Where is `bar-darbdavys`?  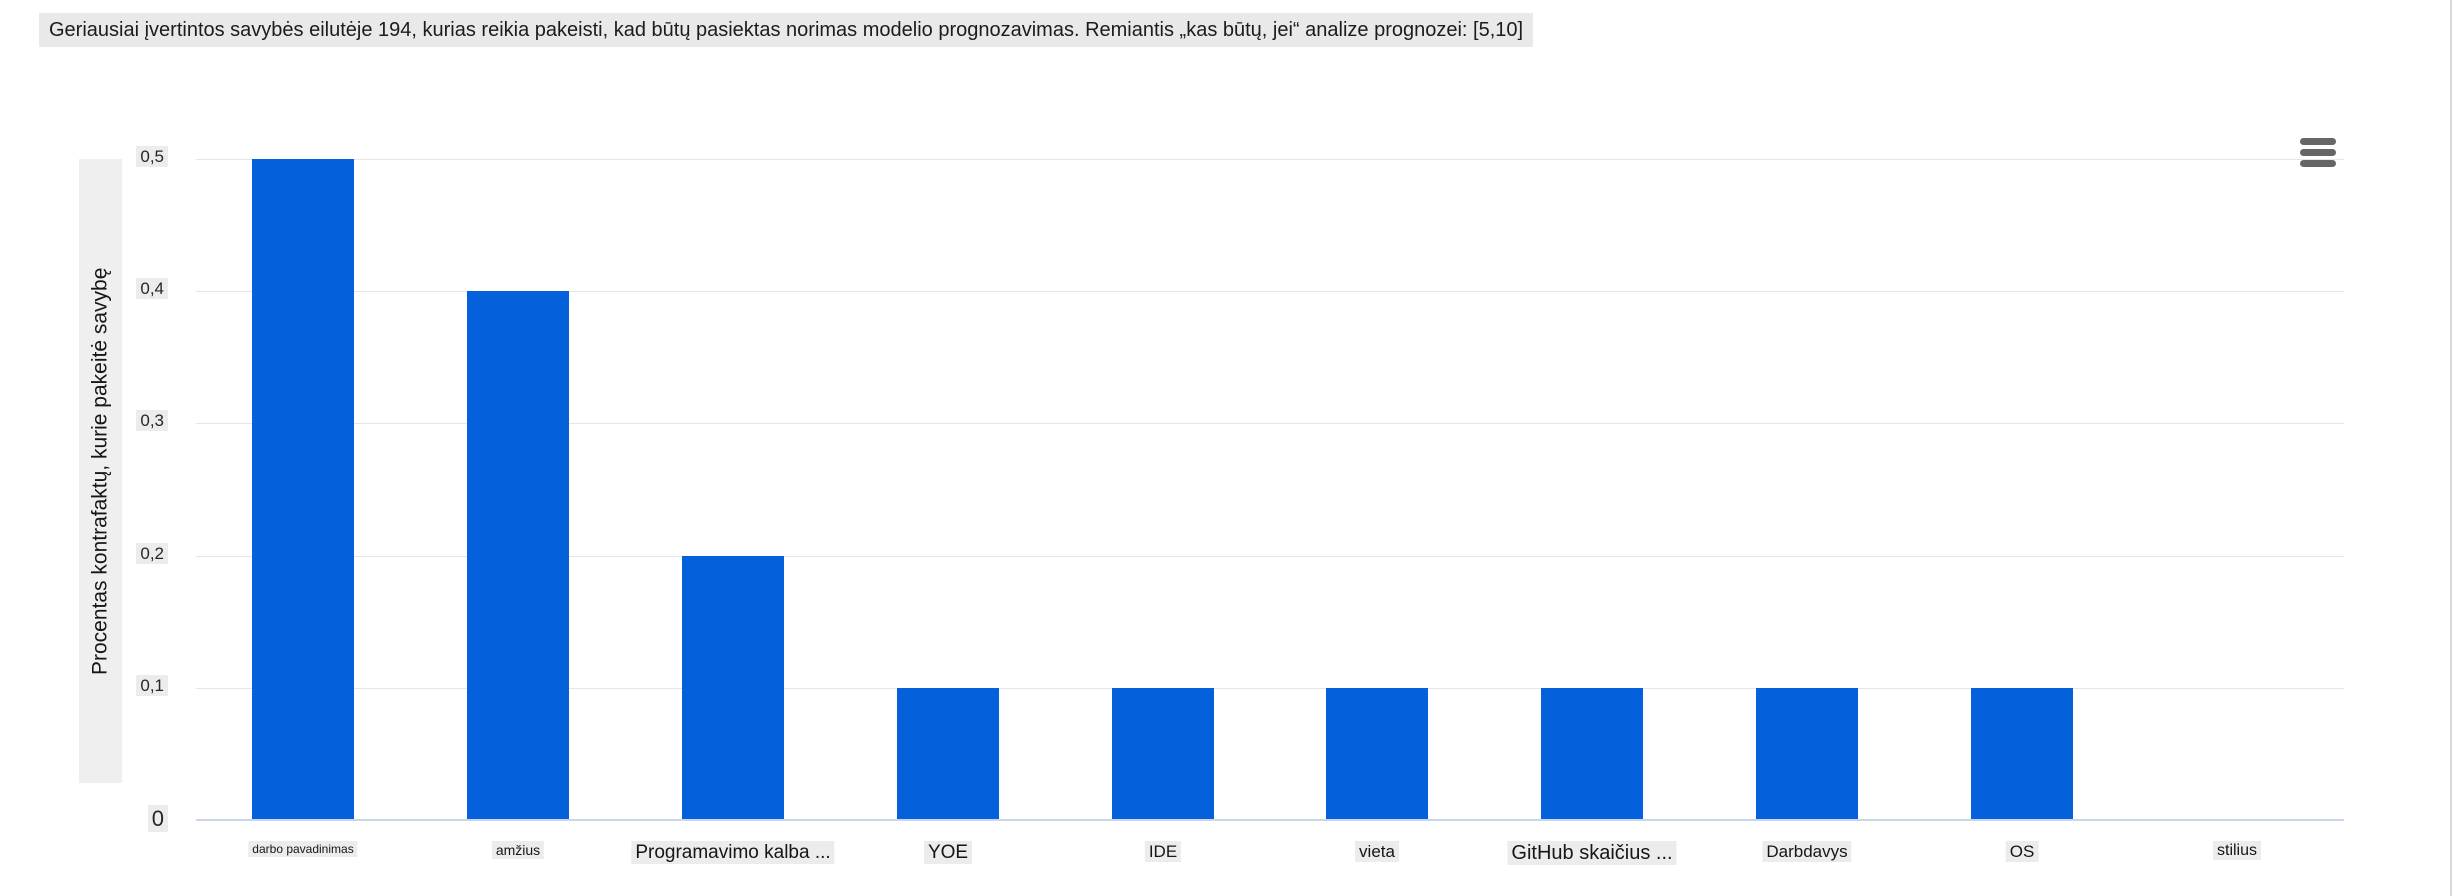 bar-darbdavys is located at coordinates (1807, 754).